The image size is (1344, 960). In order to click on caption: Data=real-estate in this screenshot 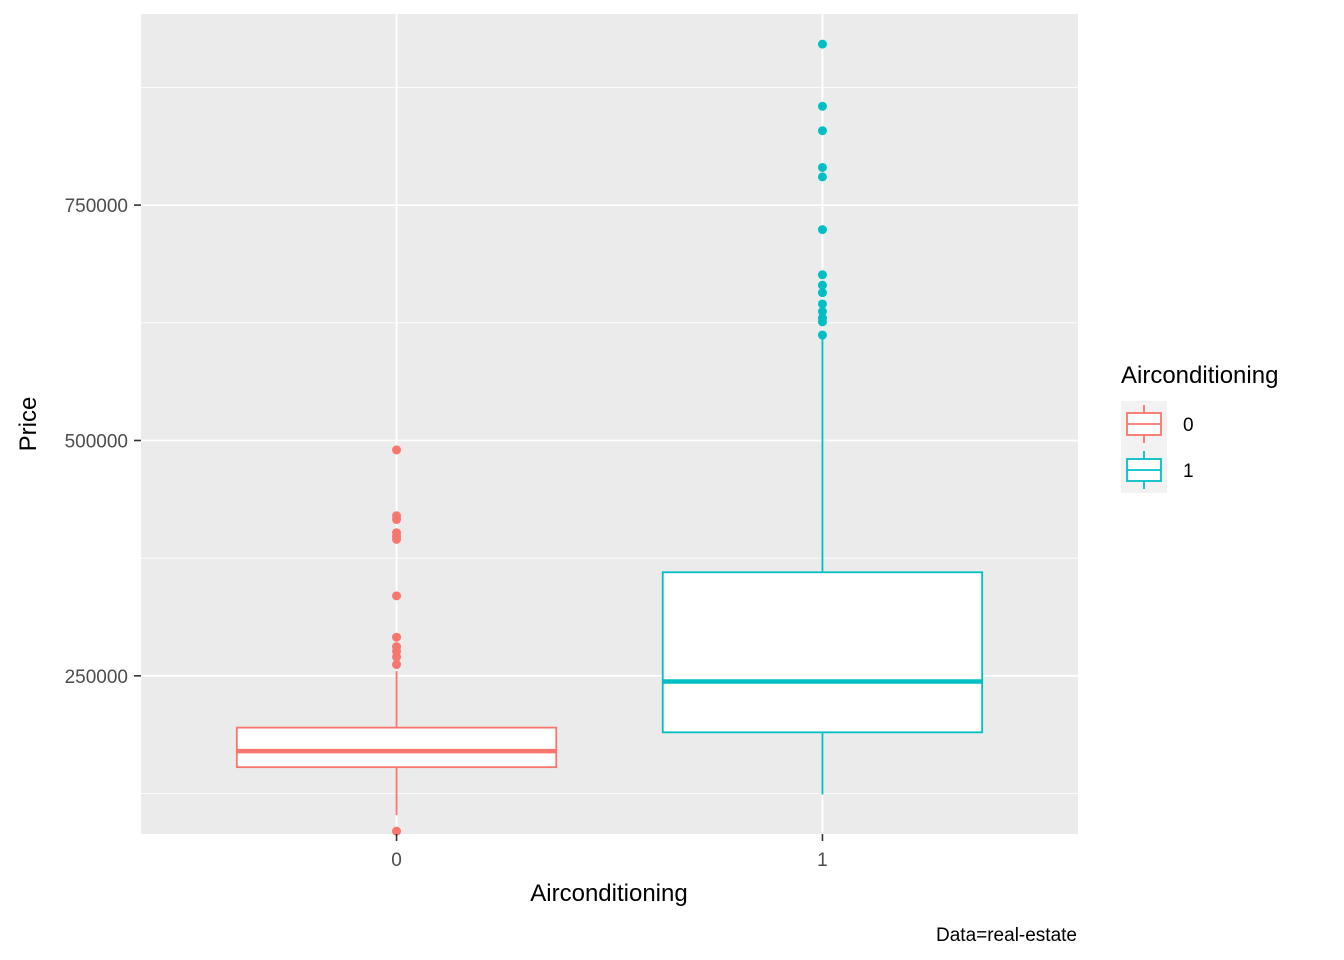, I will do `click(1006, 935)`.